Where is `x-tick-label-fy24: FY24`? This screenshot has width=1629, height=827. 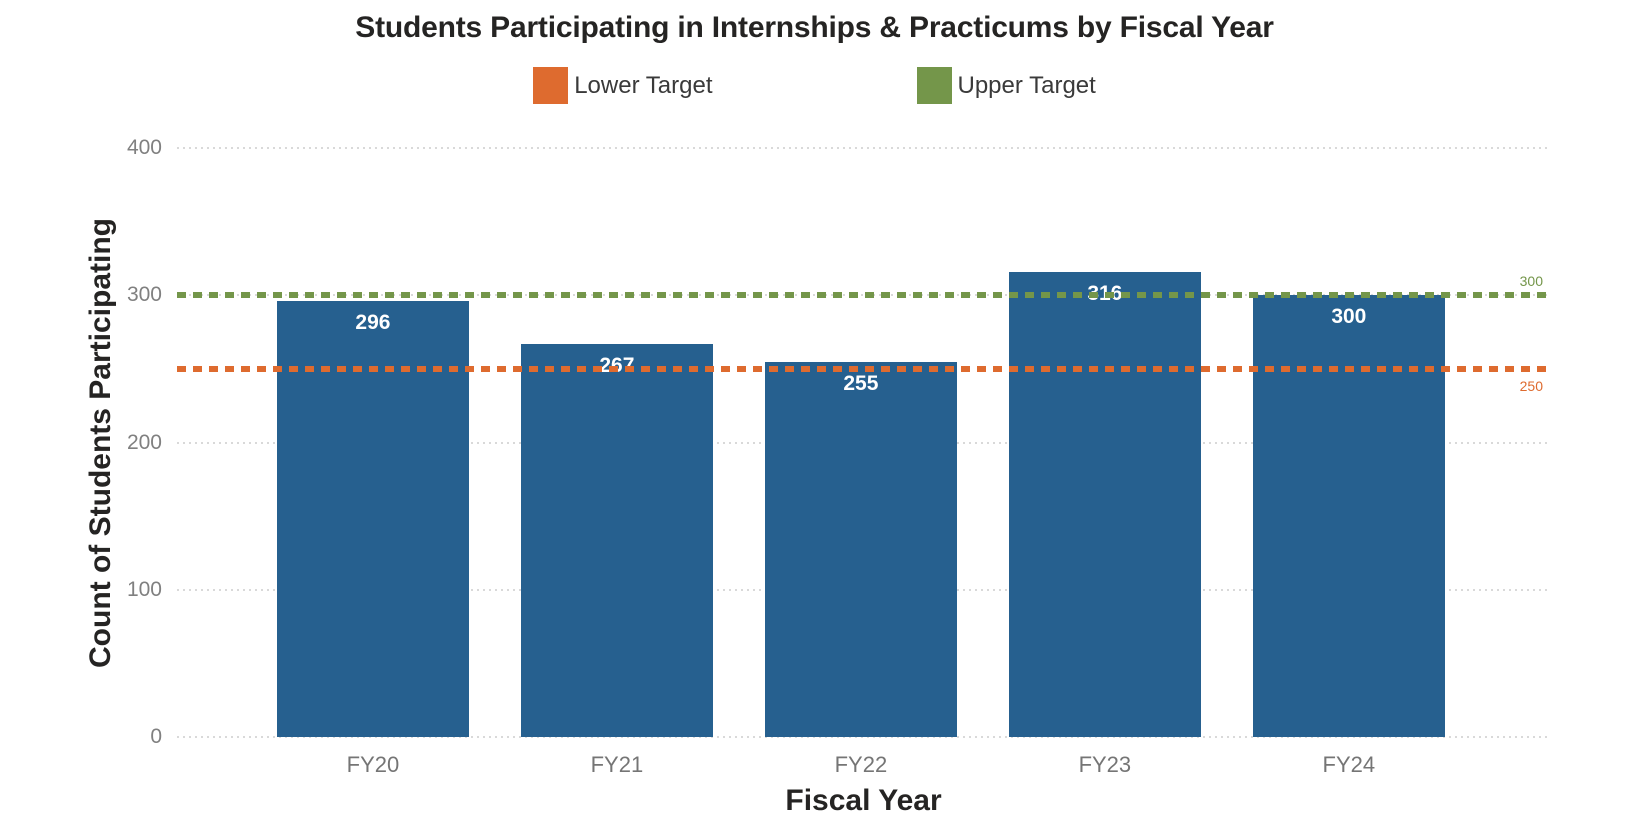
x-tick-label-fy24: FY24 is located at coordinates (1349, 764).